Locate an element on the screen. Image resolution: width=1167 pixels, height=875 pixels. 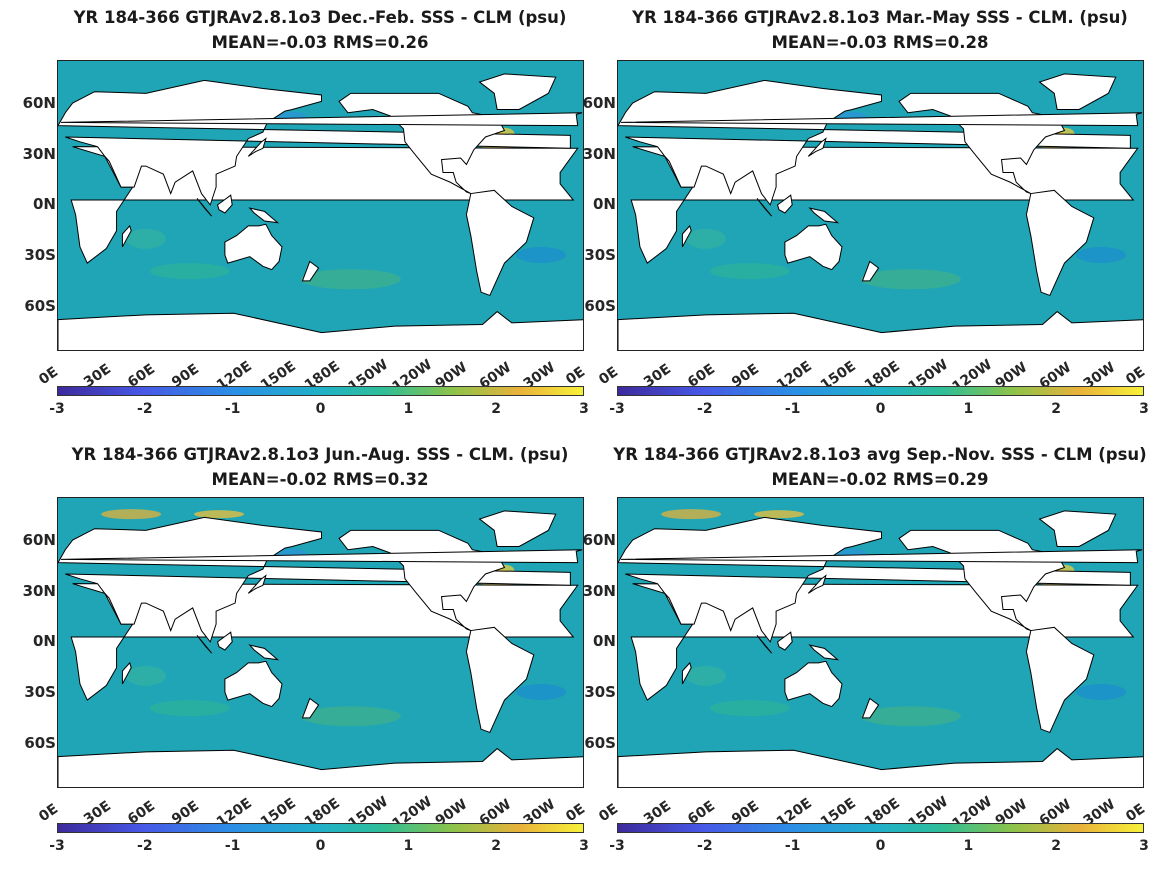
panel-stats: MEAN=-0.02 RMS=0.29 is located at coordinates (880, 479).